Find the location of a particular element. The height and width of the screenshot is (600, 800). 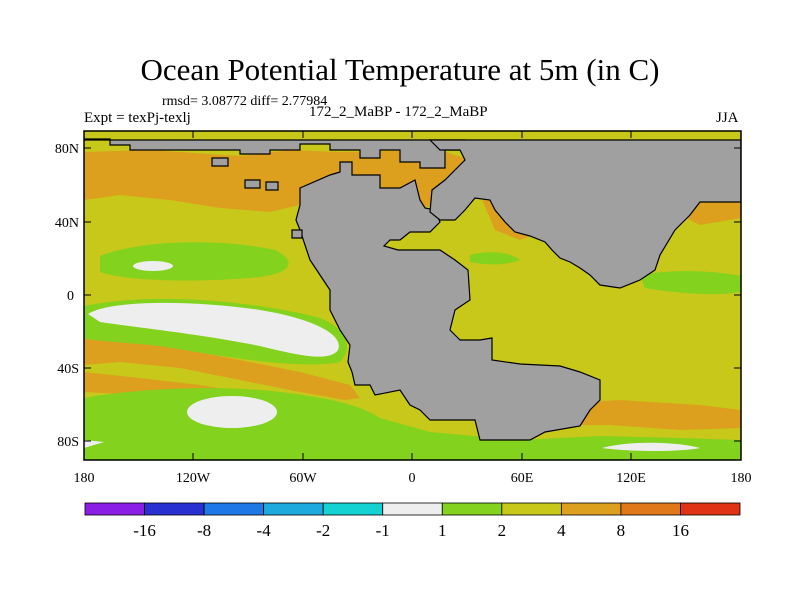

colorbar-label-1: -8 is located at coordinates (204, 530).